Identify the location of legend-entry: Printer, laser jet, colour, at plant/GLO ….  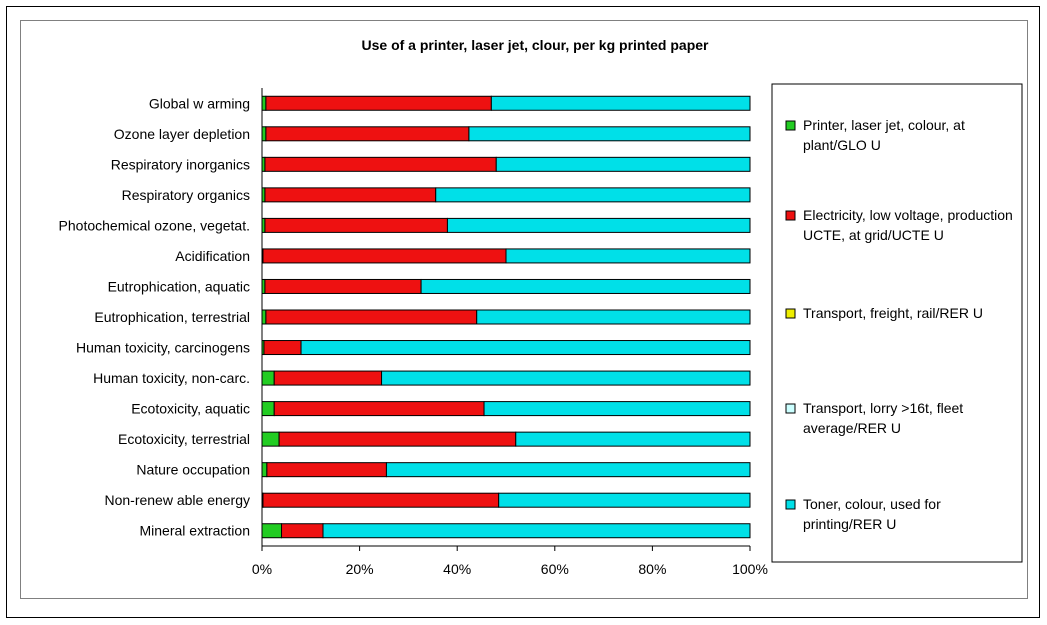
(884, 135).